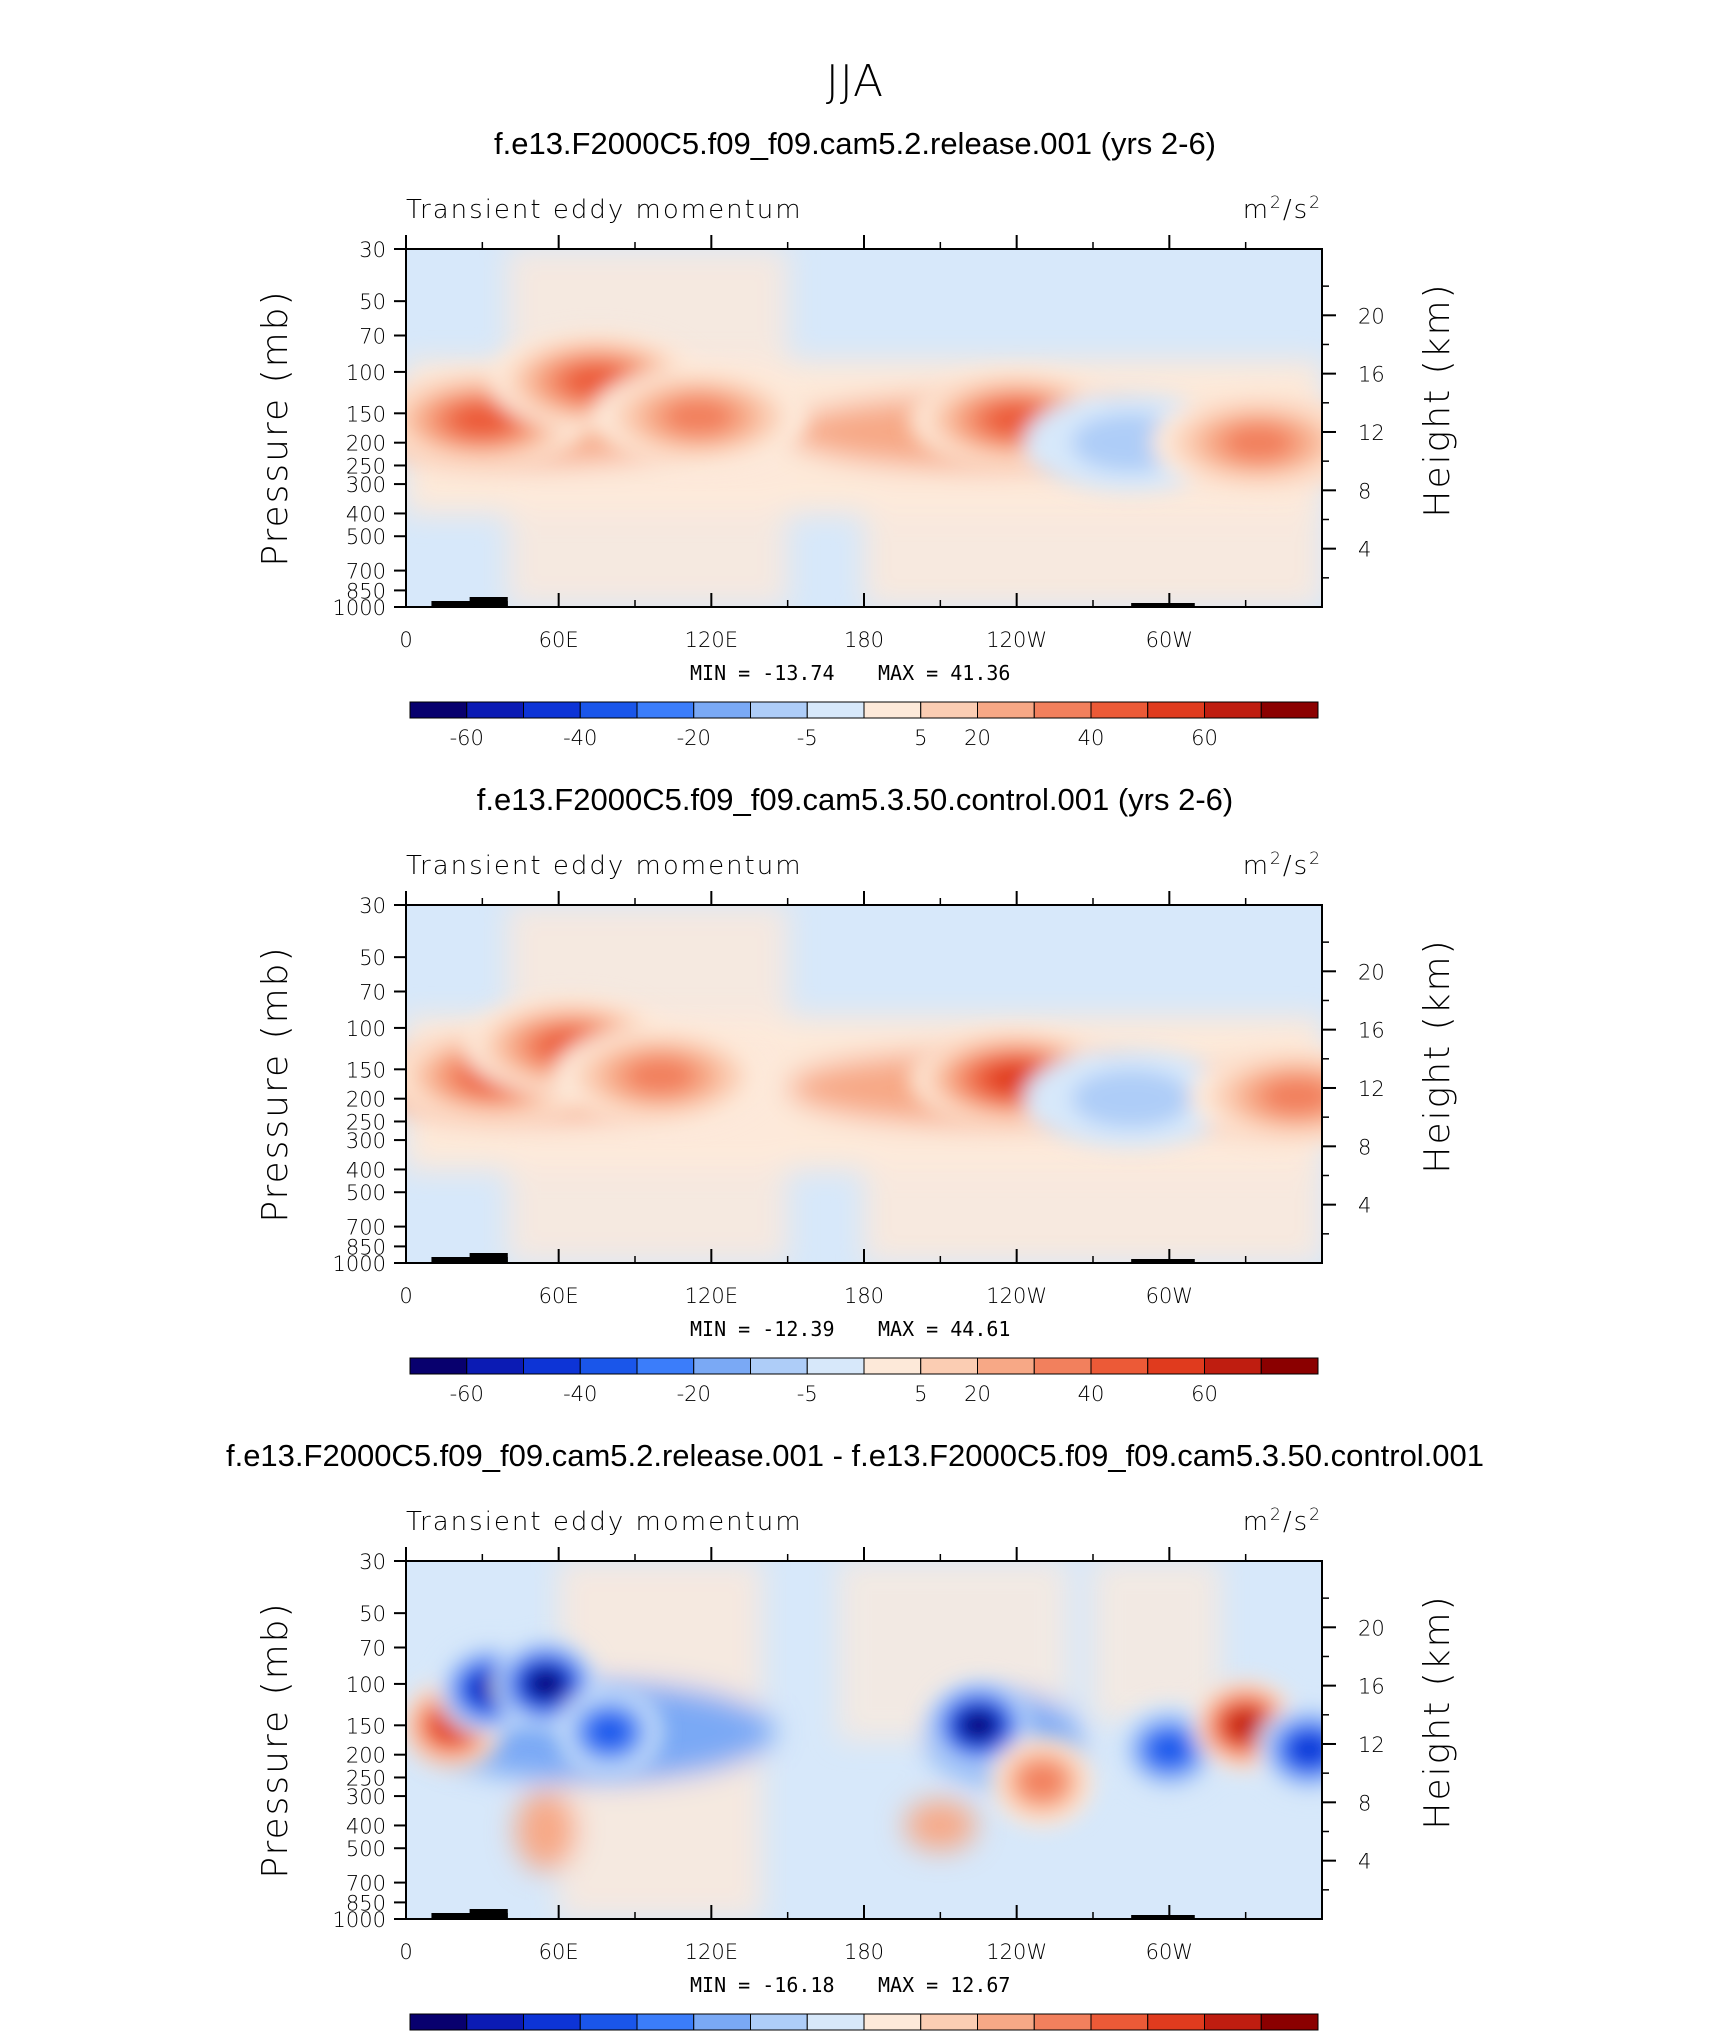 This screenshot has height=2038, width=1710. I want to click on y2-axis-label: Height (km), so click(1437, 1055).